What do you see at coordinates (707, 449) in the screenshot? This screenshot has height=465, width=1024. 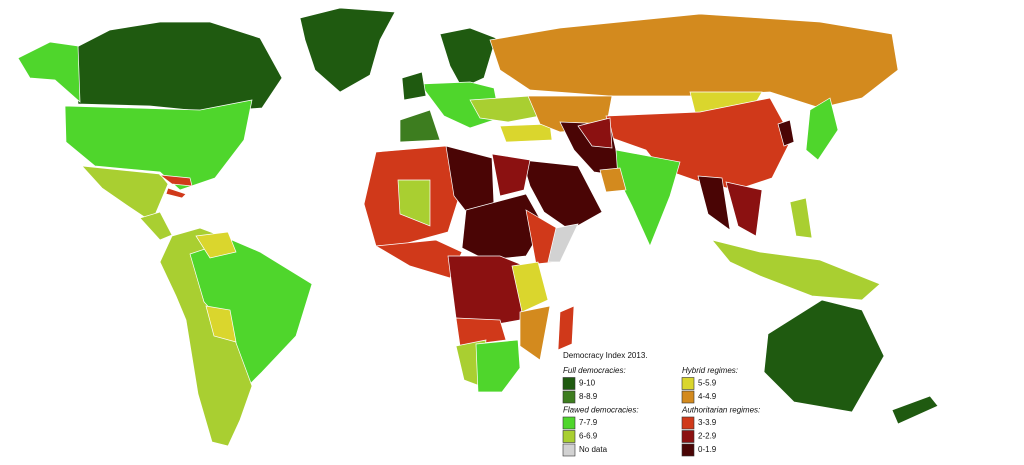 I see `legend-label: 0-1.9` at bounding box center [707, 449].